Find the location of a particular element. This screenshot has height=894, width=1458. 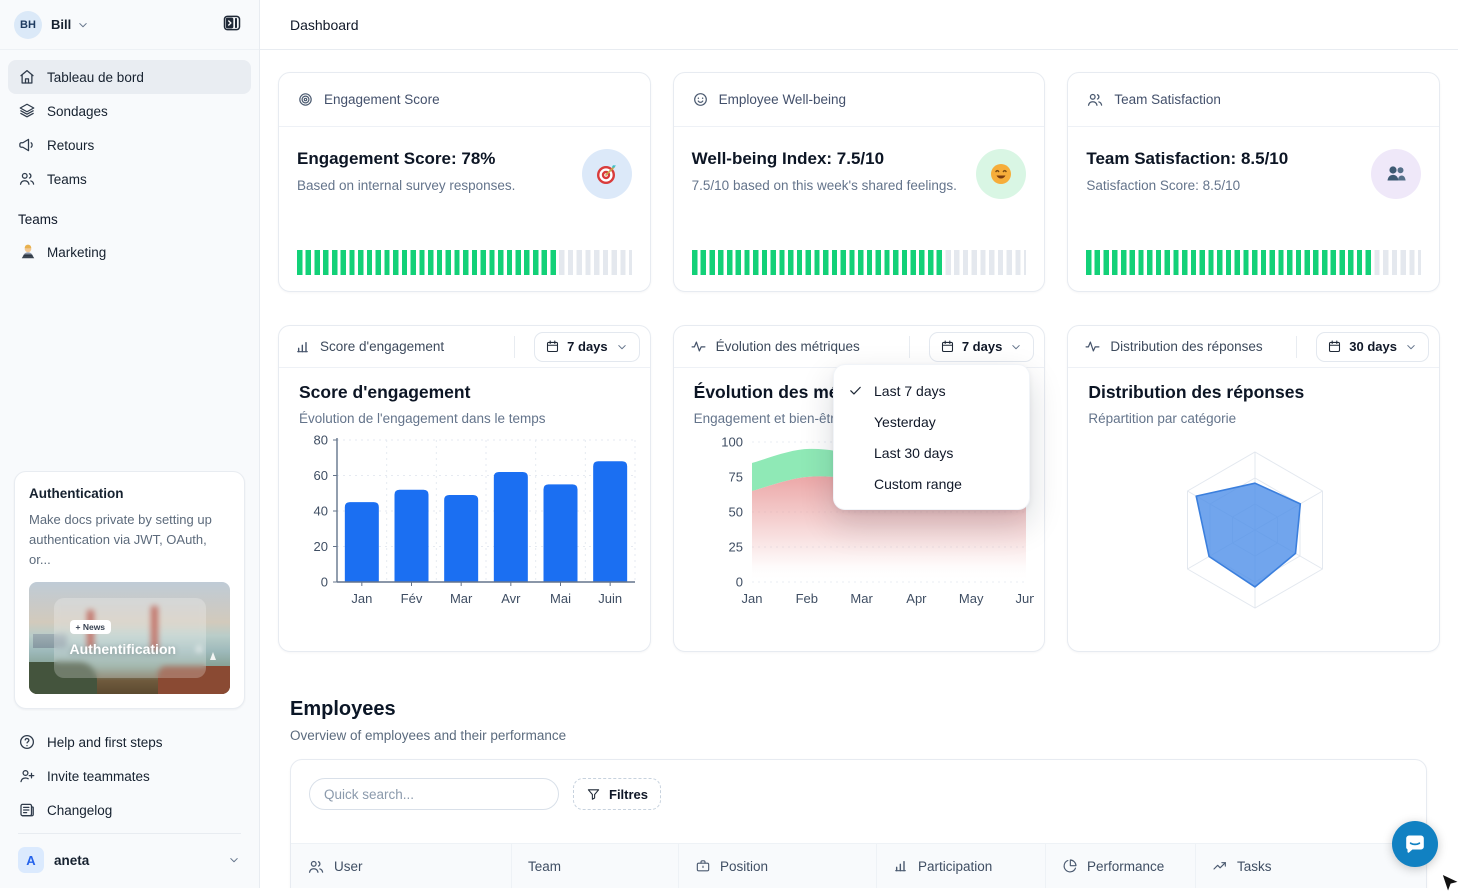

sidebar-team-marketing: Marketing is located at coordinates (129, 252).